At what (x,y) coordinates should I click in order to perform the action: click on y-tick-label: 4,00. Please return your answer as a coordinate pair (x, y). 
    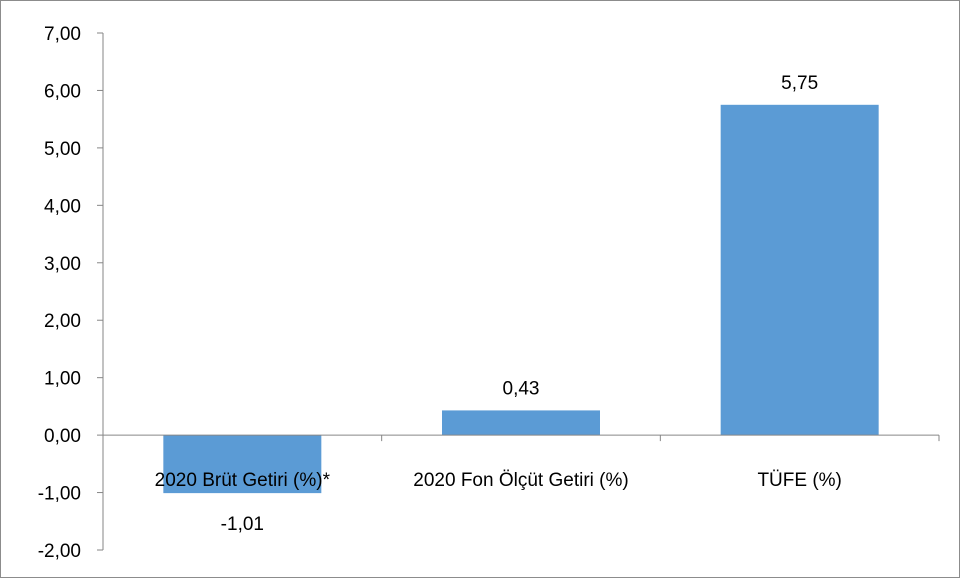
    Looking at the image, I should click on (62, 206).